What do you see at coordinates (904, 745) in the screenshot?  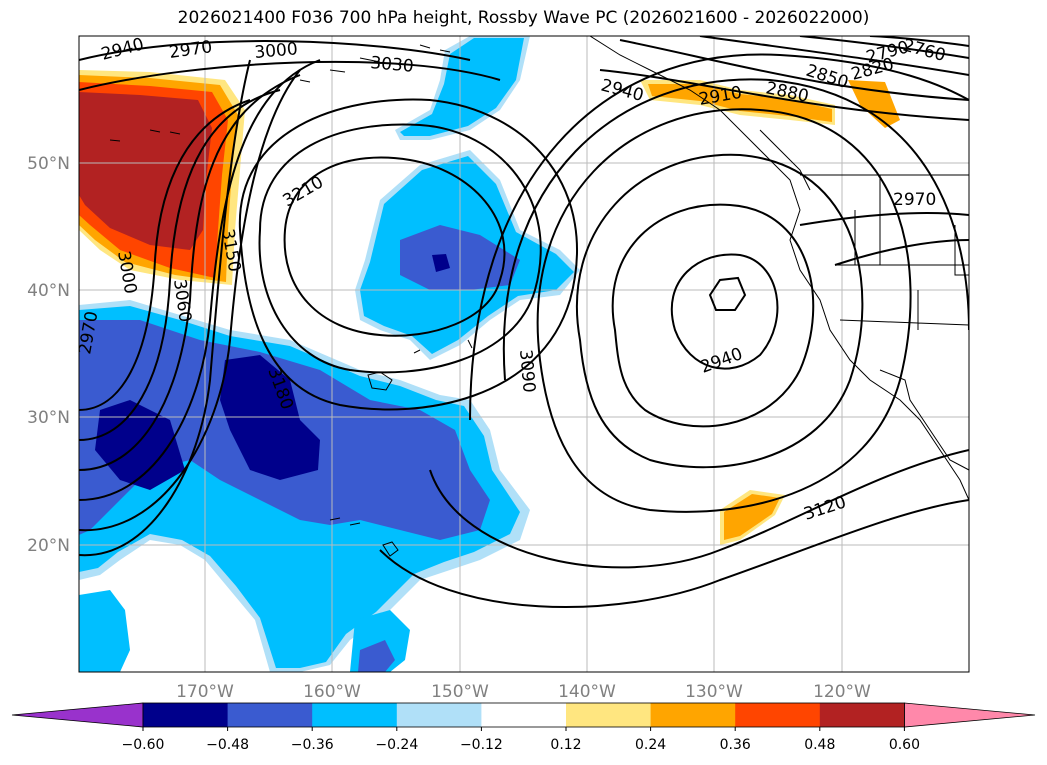 I see `colorbar-tick-label: 0.60` at bounding box center [904, 745].